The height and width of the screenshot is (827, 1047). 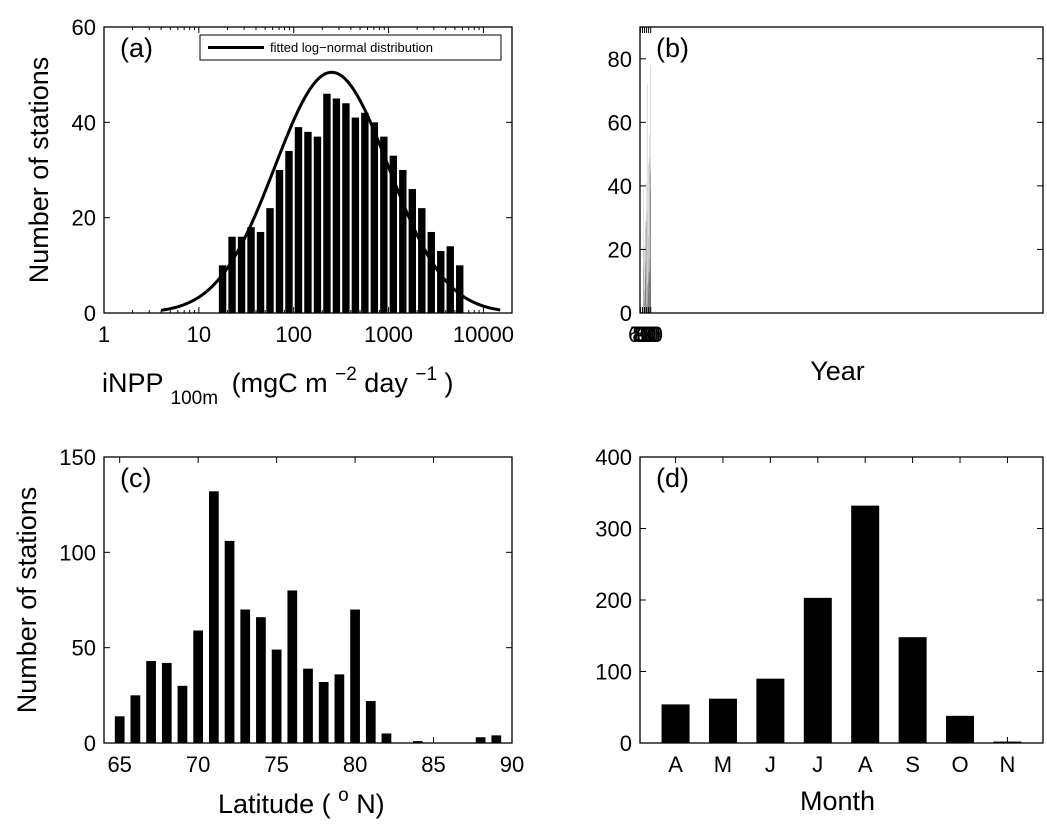 What do you see at coordinates (301, 798) in the screenshot?
I see `x-axis-label-c: Latitude ( o N)` at bounding box center [301, 798].